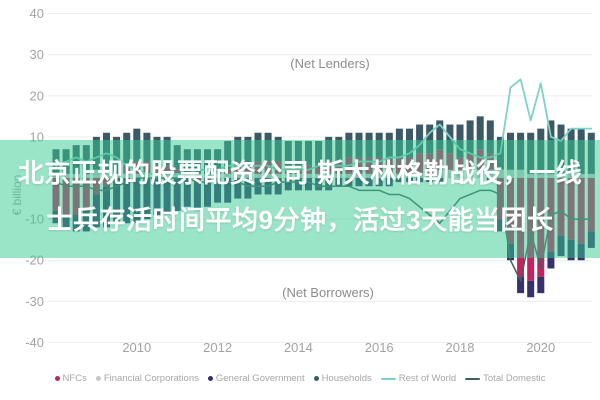 The width and height of the screenshot is (600, 400). What do you see at coordinates (427, 378) in the screenshot?
I see `legend-label: Rest of World` at bounding box center [427, 378].